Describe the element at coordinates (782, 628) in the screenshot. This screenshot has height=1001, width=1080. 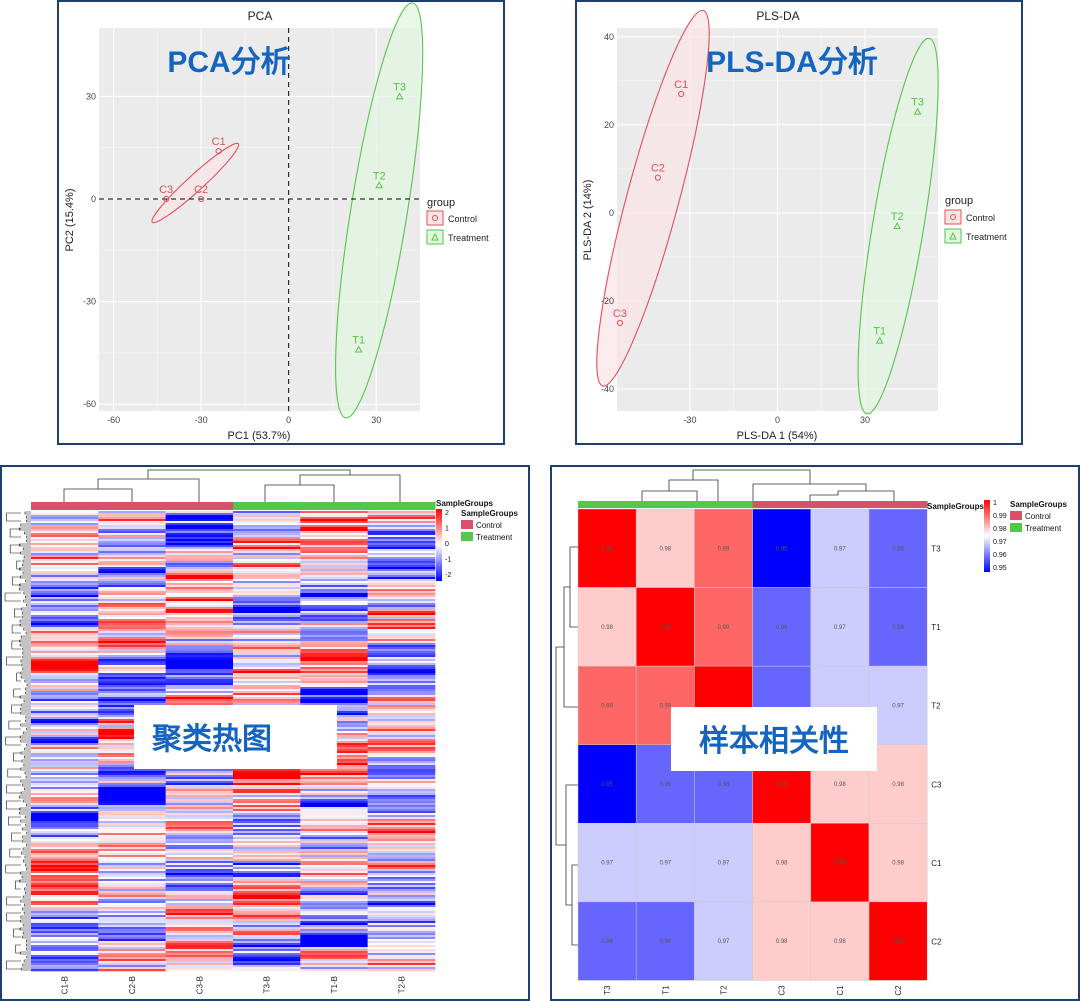
I see `correlation-cell-value: 0.96` at that location.